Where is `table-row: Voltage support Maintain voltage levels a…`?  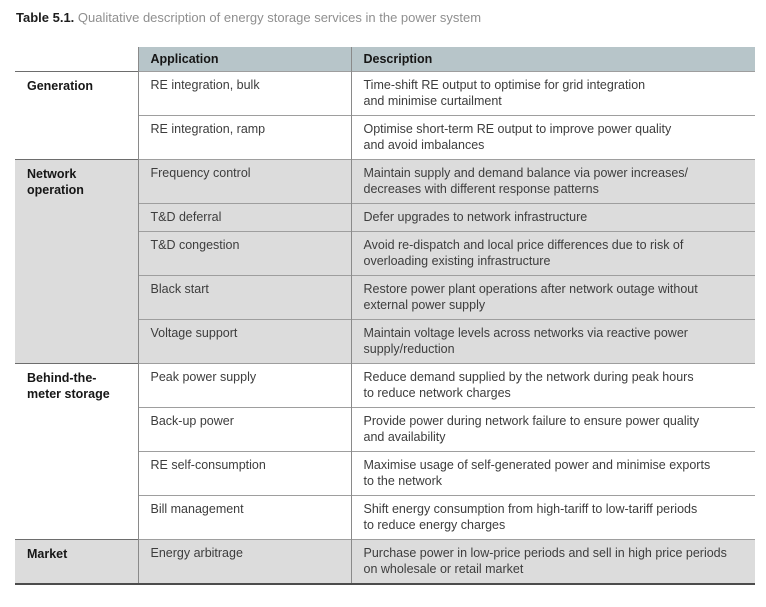 table-row: Voltage support Maintain voltage levels a… is located at coordinates (385, 341).